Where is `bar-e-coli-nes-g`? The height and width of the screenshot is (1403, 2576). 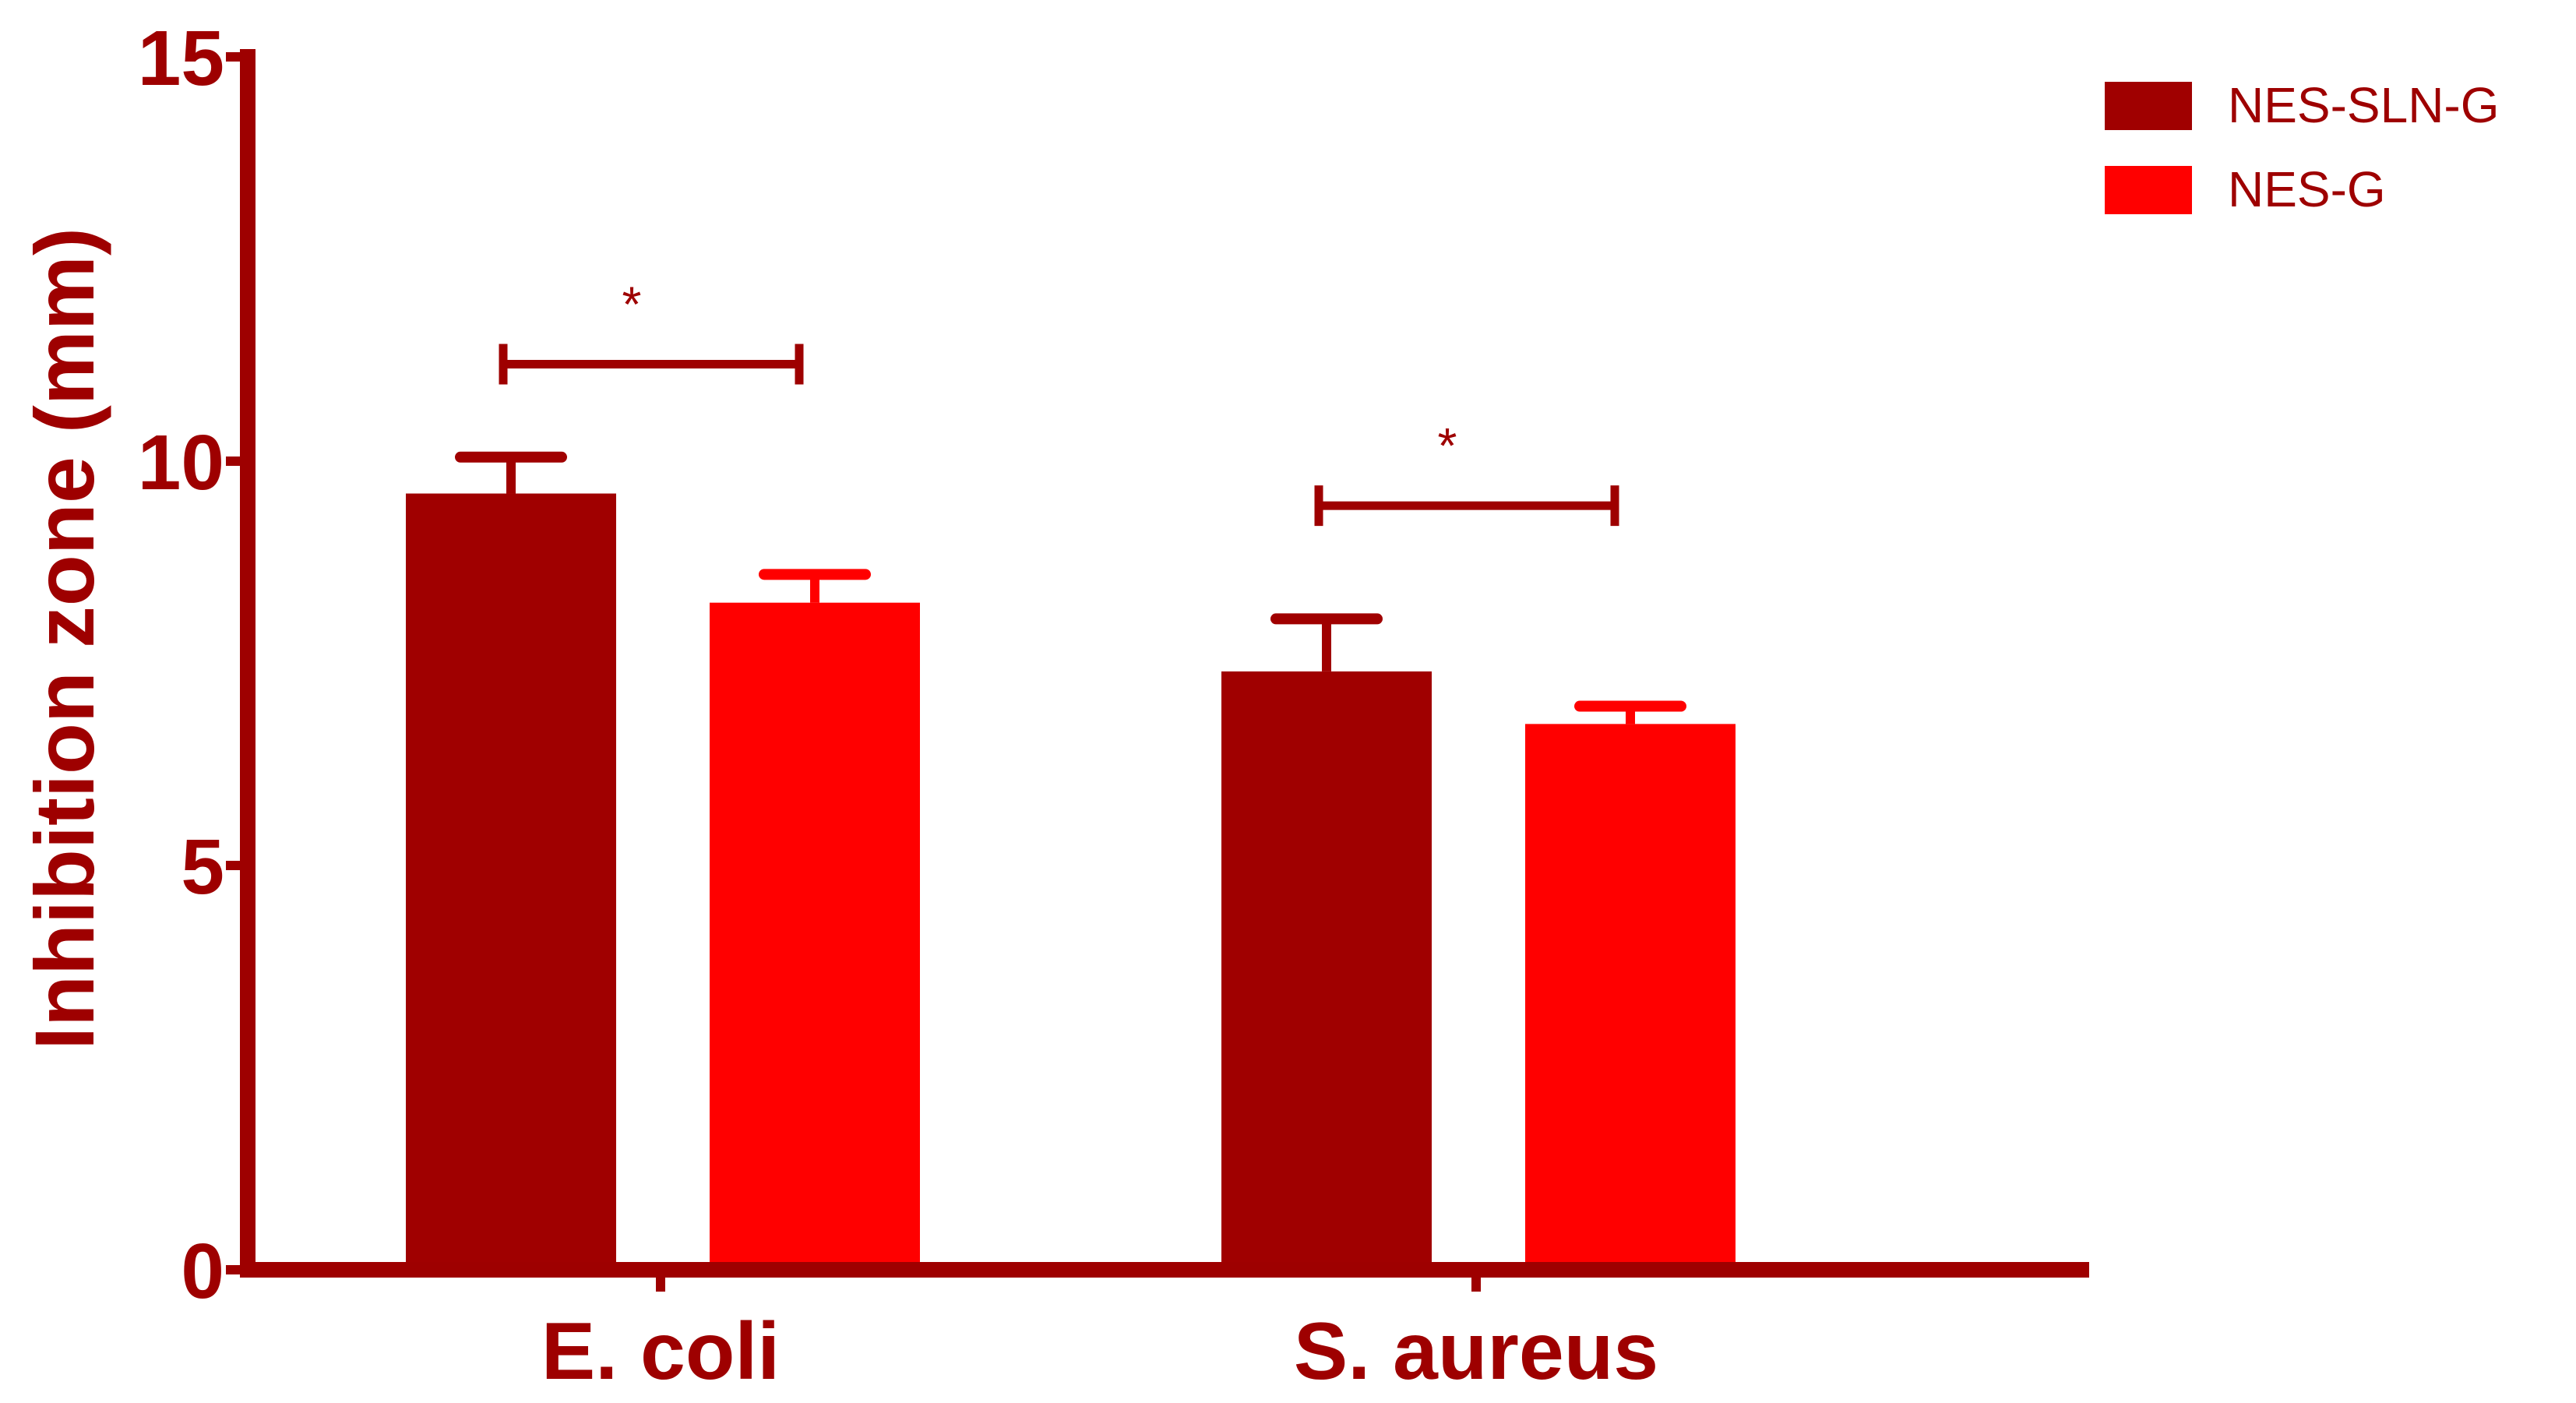
bar-e-coli-nes-g is located at coordinates (815, 936).